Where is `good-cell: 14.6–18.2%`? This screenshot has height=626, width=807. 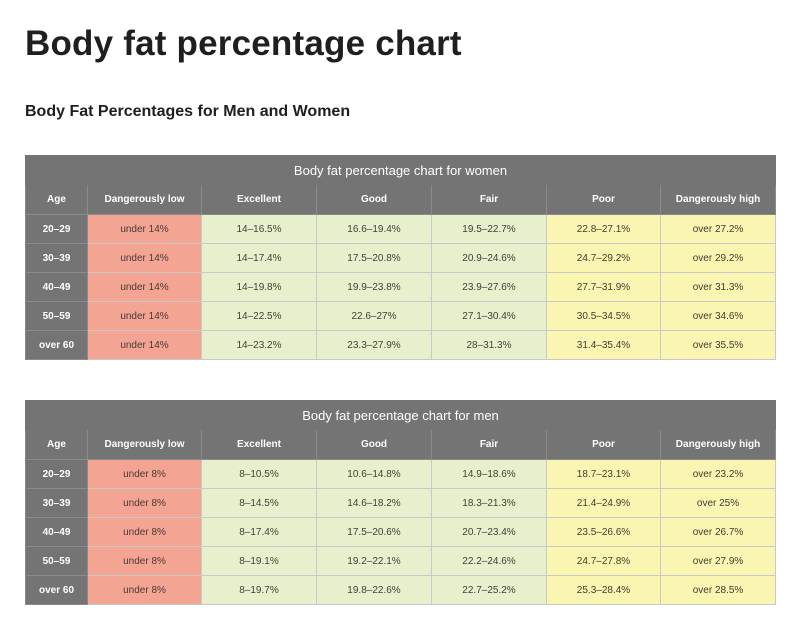 good-cell: 14.6–18.2% is located at coordinates (374, 503).